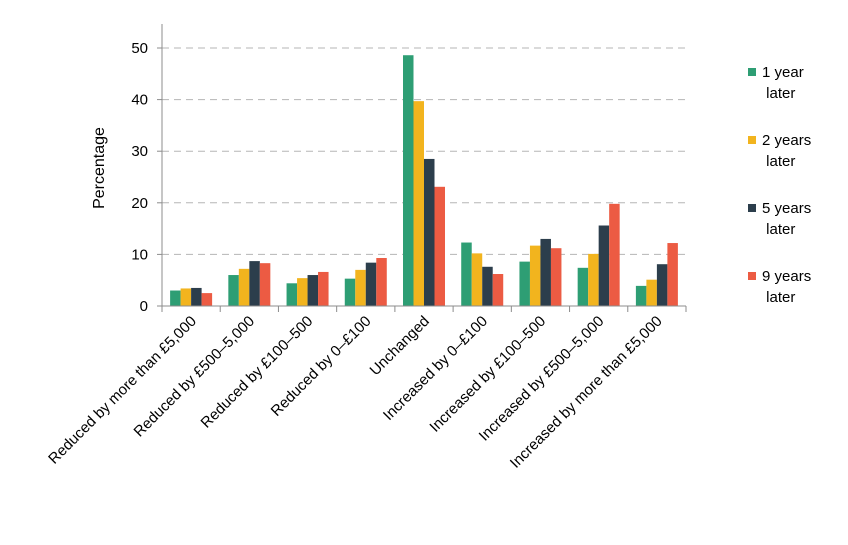 The image size is (848, 545). Describe the element at coordinates (786, 287) in the screenshot. I see `legend-label: 9 years later` at that location.